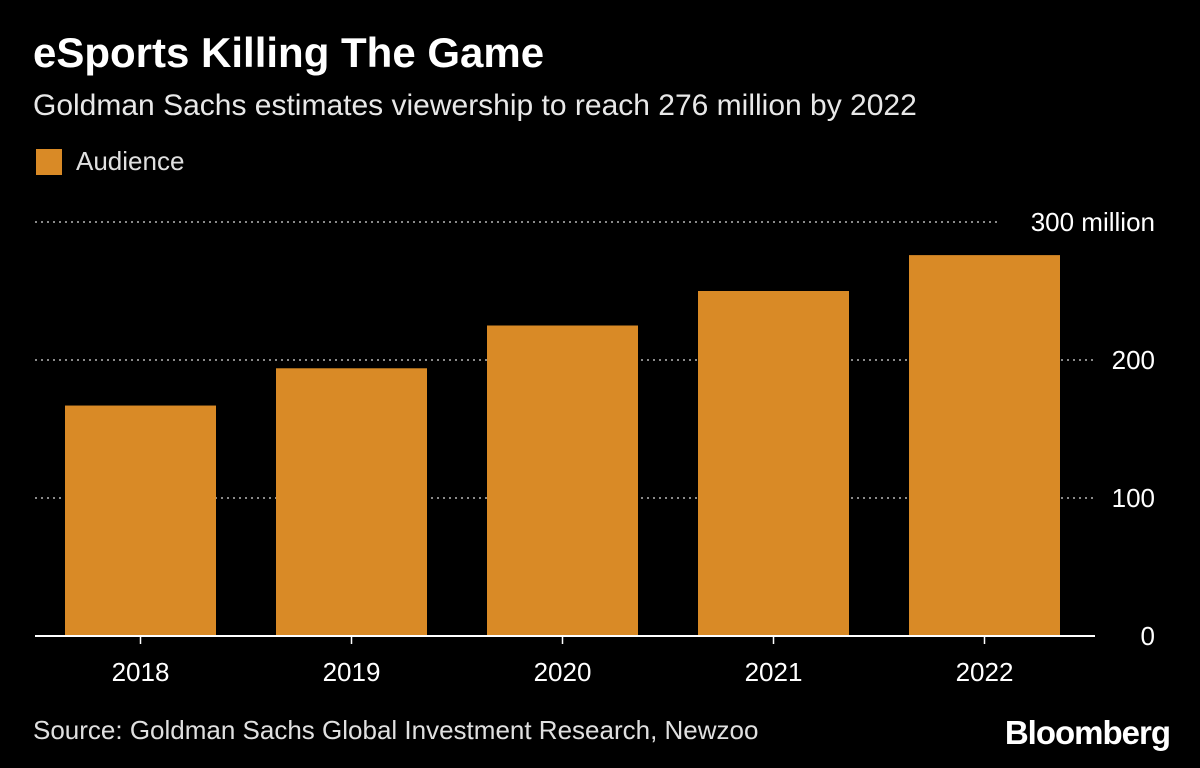 This screenshot has height=768, width=1200. What do you see at coordinates (289, 52) in the screenshot?
I see `chart-title: eSports Killing The Game` at bounding box center [289, 52].